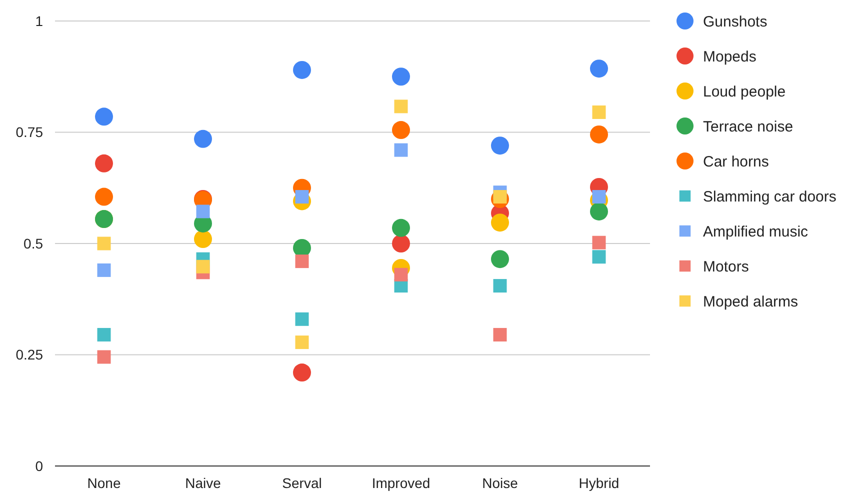  Describe the element at coordinates (750, 301) in the screenshot. I see `legend-label: Moped alarms` at that location.